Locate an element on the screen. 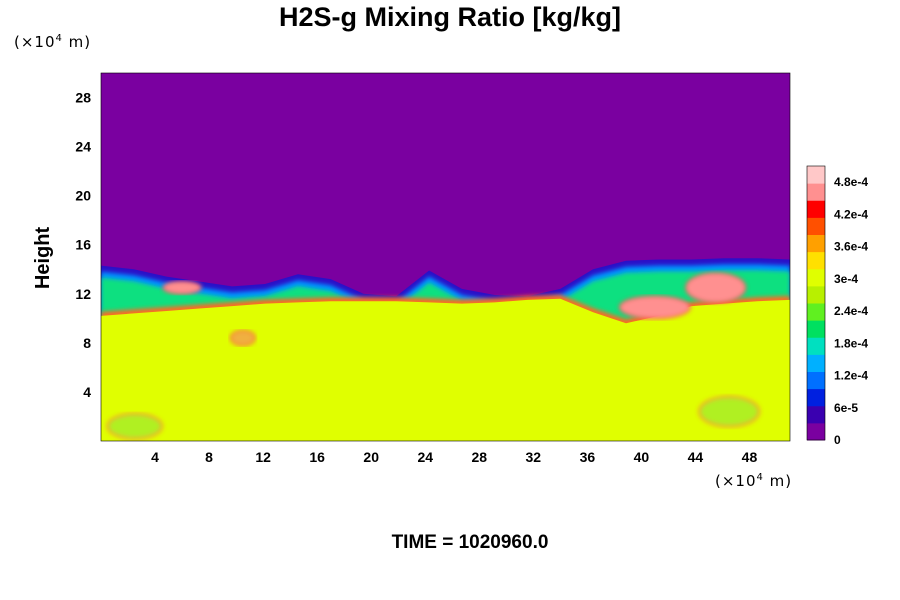  x-tick-label: 16 is located at coordinates (317, 457).